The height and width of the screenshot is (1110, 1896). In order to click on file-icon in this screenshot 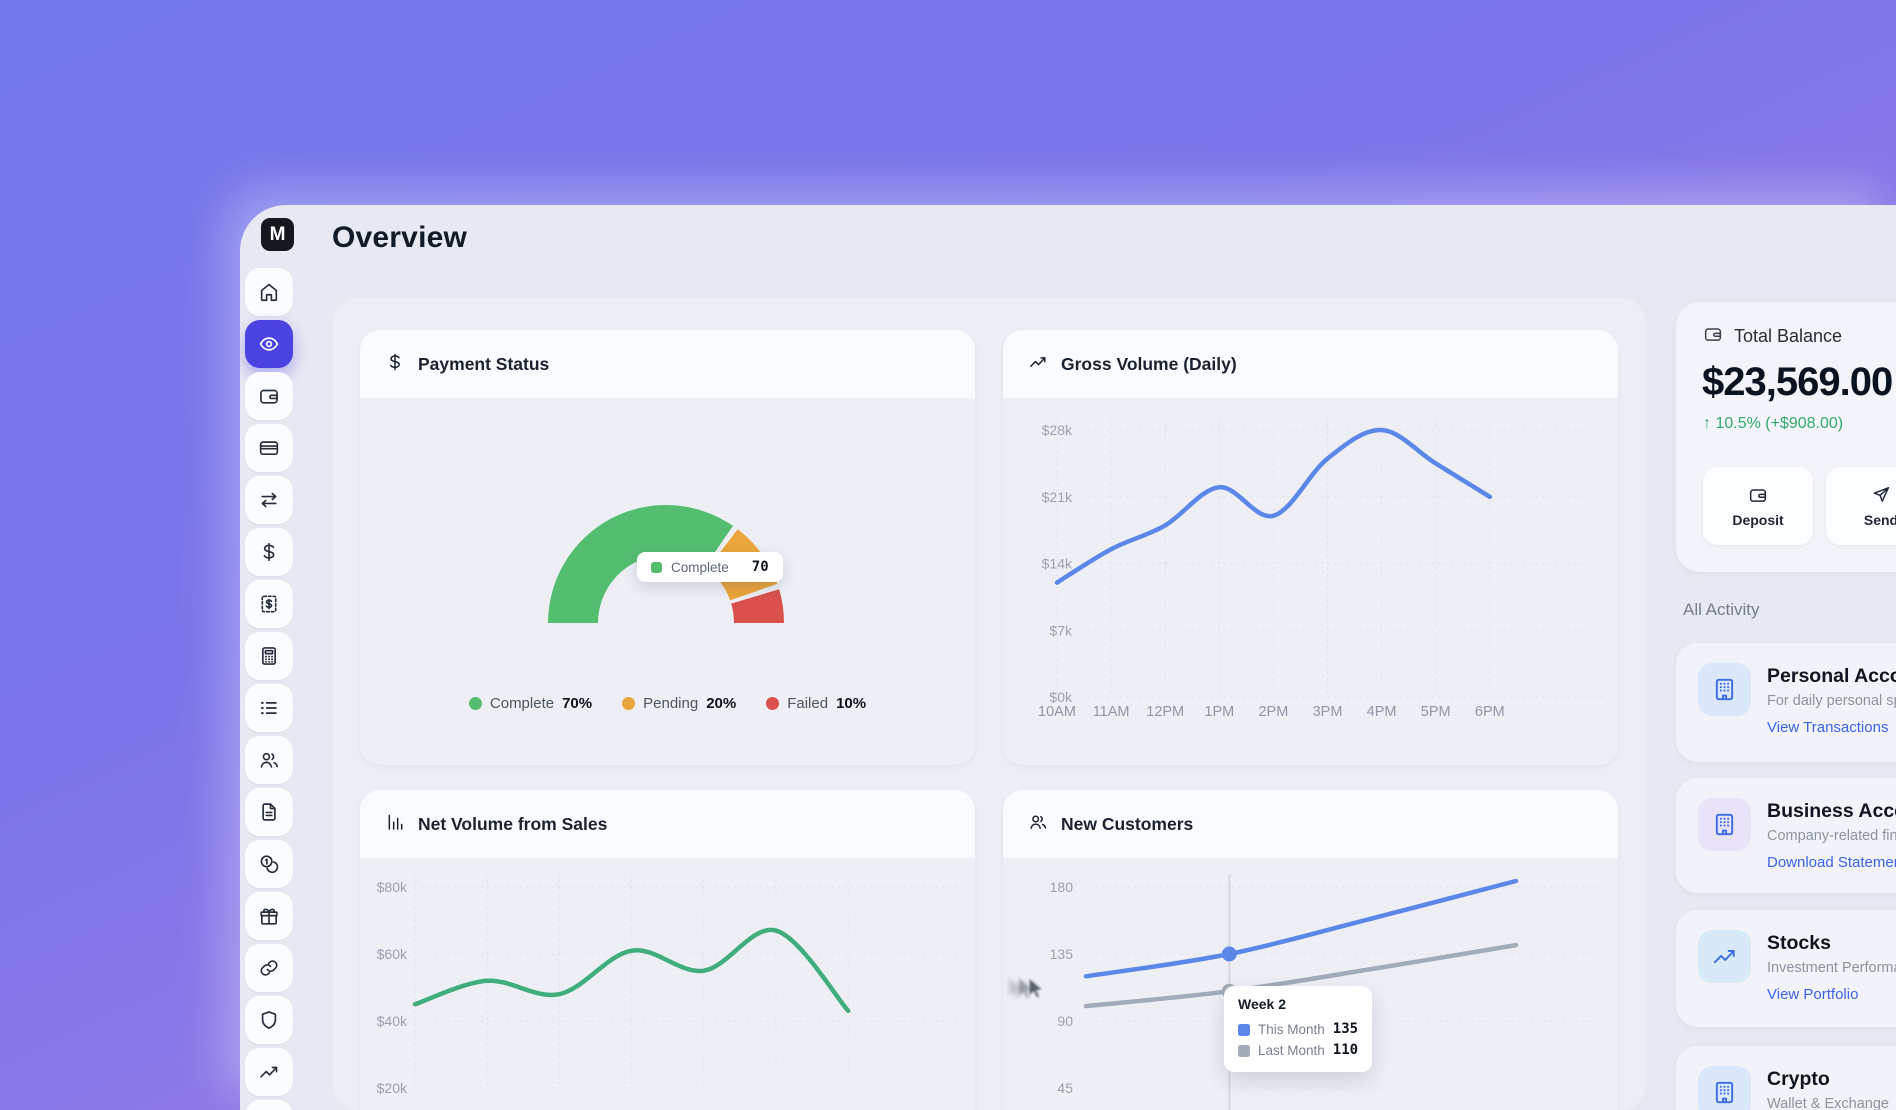, I will do `click(269, 812)`.